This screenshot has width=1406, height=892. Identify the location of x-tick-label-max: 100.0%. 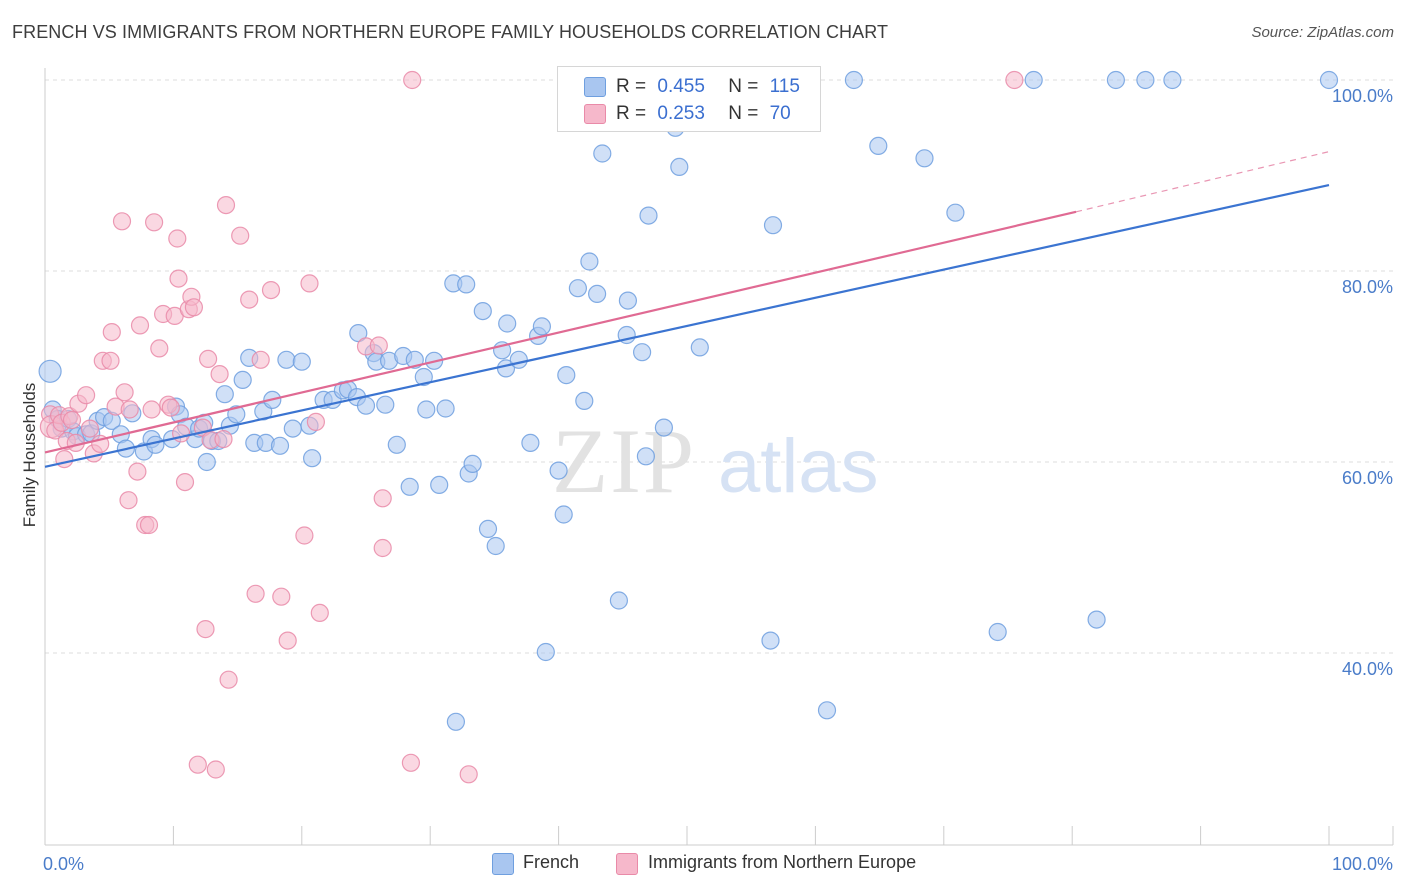
(1362, 864).